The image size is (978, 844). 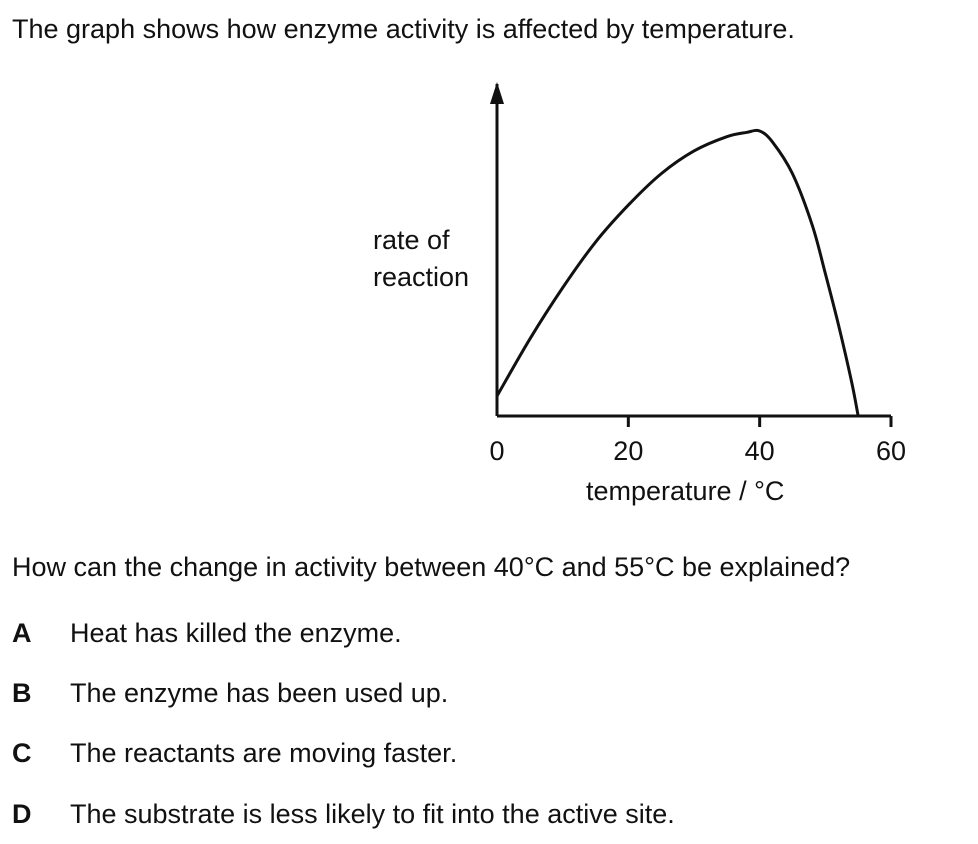 I want to click on y-axis-arrow-icon, so click(x=497, y=93).